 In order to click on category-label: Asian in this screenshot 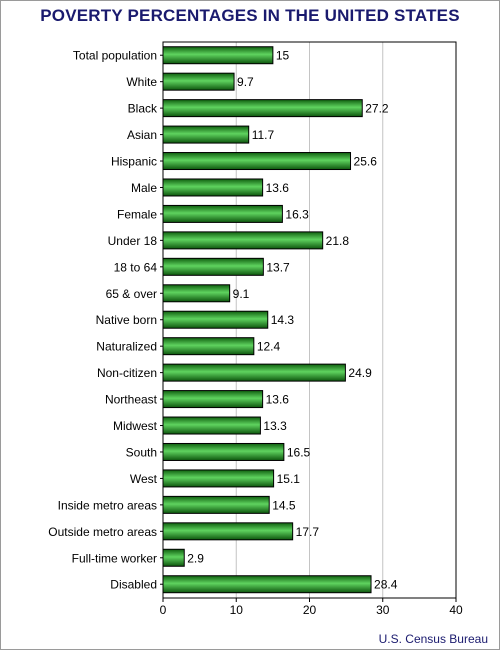, I will do `click(142, 135)`.